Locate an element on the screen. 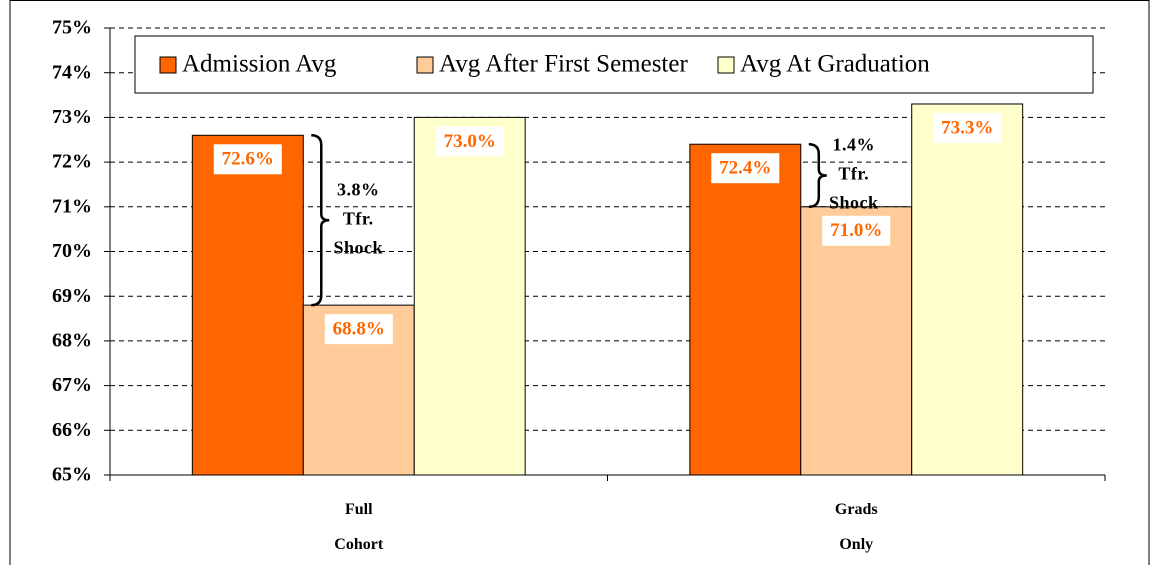 The width and height of the screenshot is (1151, 565). y-tick-label: 73% is located at coordinates (72, 117).